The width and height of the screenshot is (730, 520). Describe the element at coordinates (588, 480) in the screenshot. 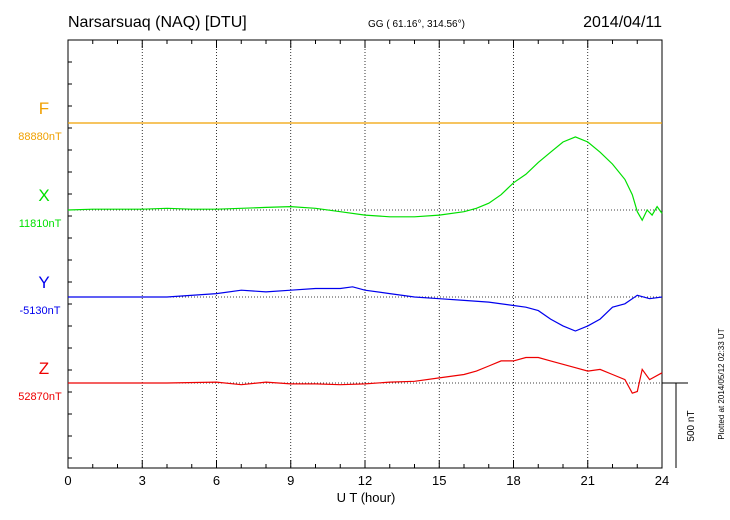

I see `x-tick-label: 21` at that location.